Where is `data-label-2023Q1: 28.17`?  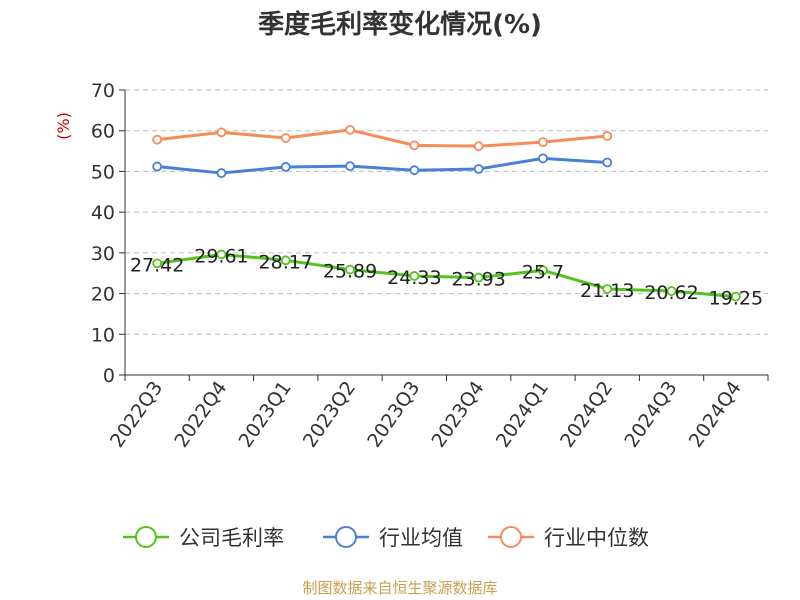 data-label-2023Q1: 28.17 is located at coordinates (286, 262).